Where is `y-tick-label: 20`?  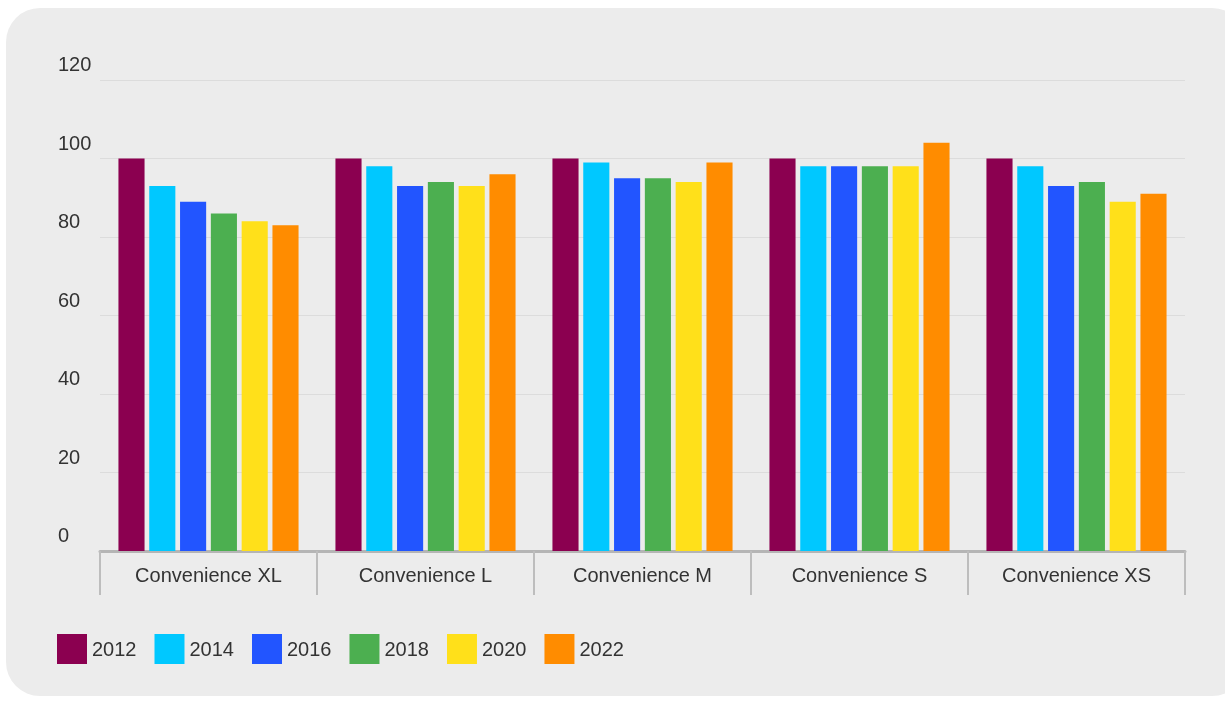 y-tick-label: 20 is located at coordinates (69, 456).